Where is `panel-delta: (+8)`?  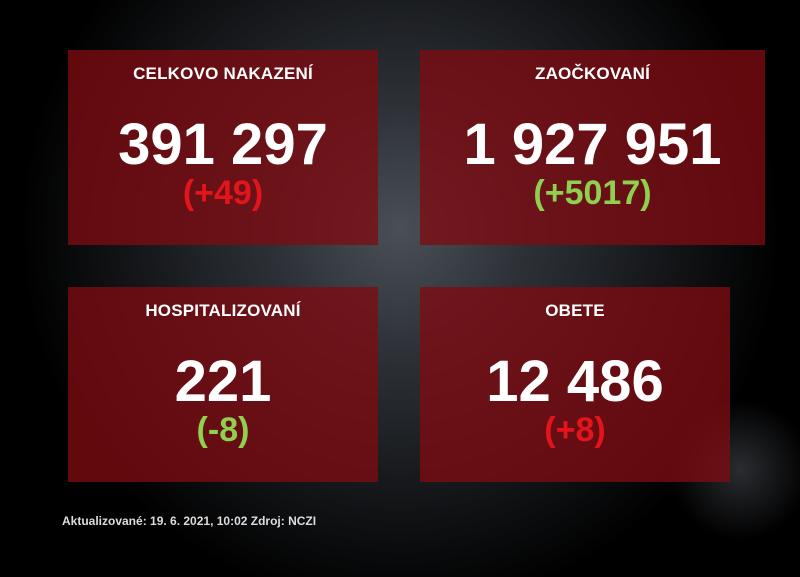 panel-delta: (+8) is located at coordinates (575, 430).